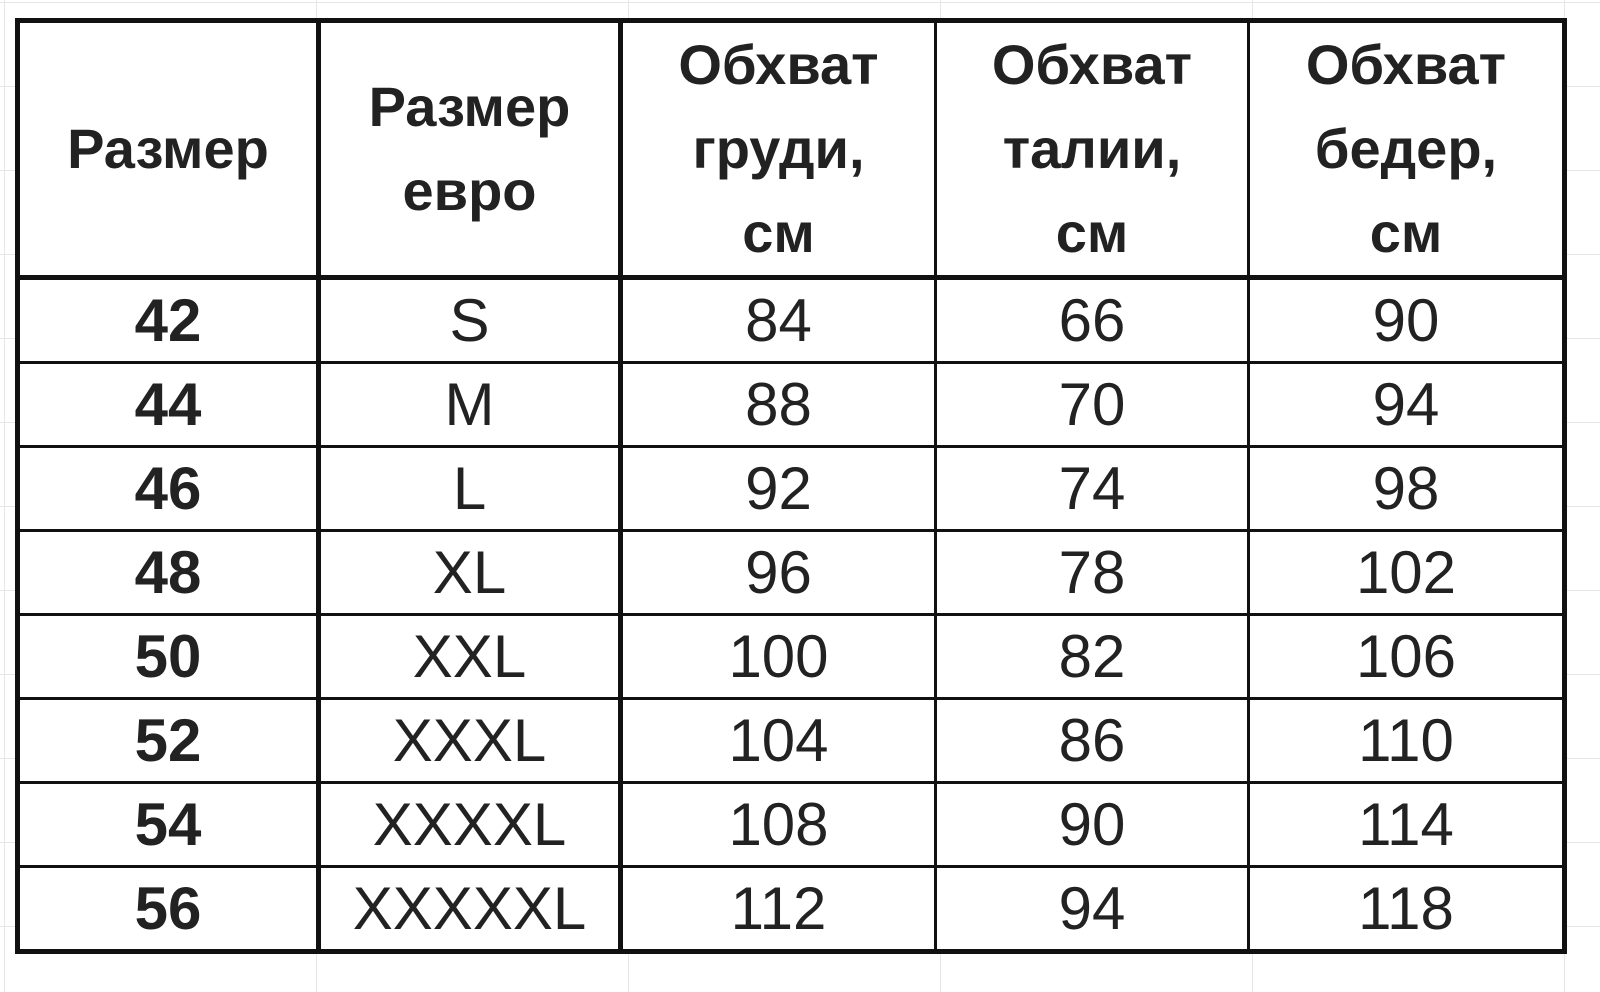  I want to click on cell-size: 52, so click(168, 740).